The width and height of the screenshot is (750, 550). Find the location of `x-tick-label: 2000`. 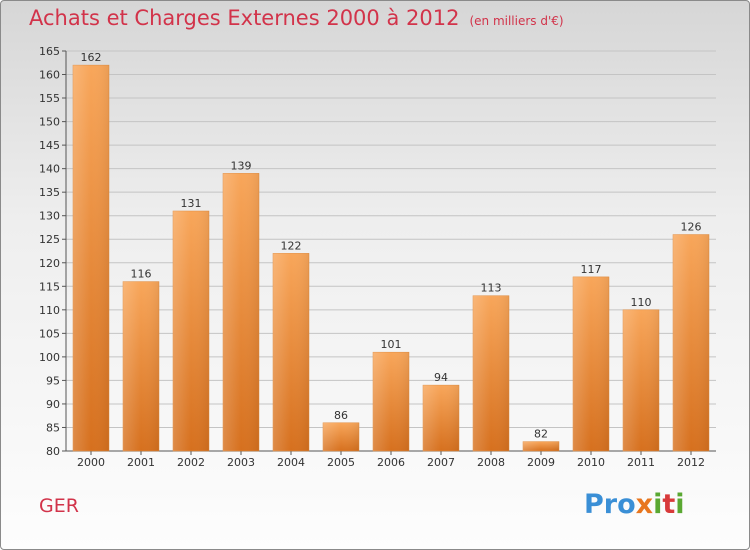

x-tick-label: 2000 is located at coordinates (91, 462).